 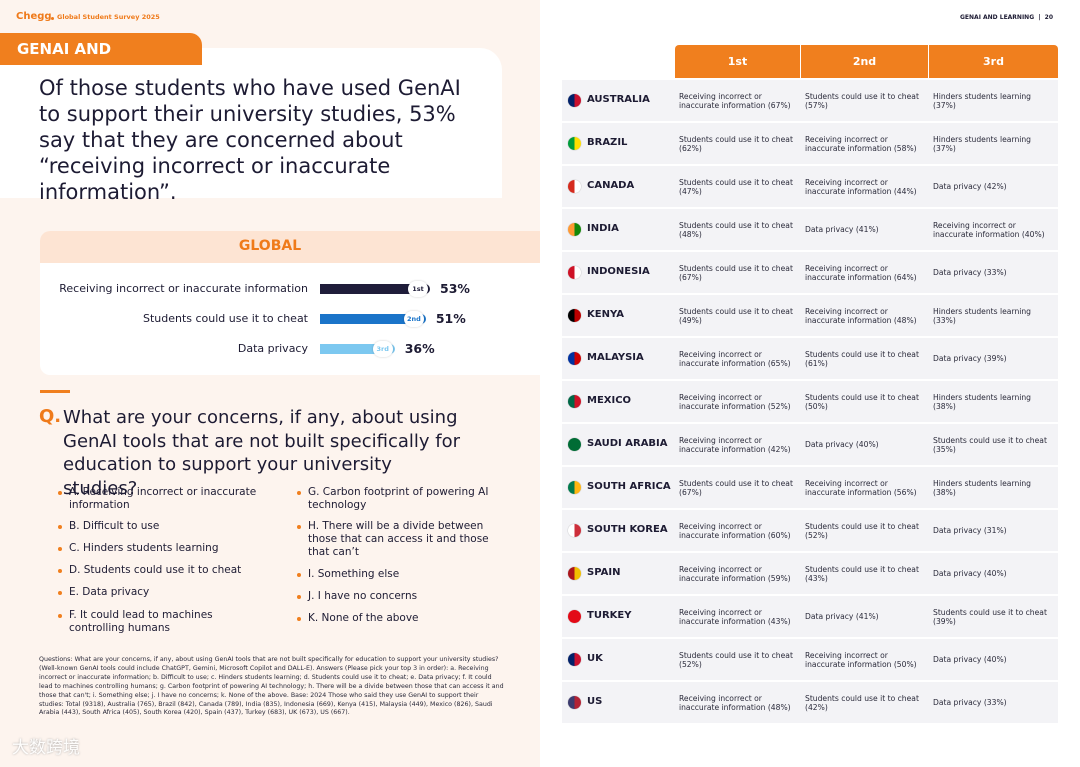 What do you see at coordinates (607, 142) in the screenshot?
I see `country-name: BRAZIL` at bounding box center [607, 142].